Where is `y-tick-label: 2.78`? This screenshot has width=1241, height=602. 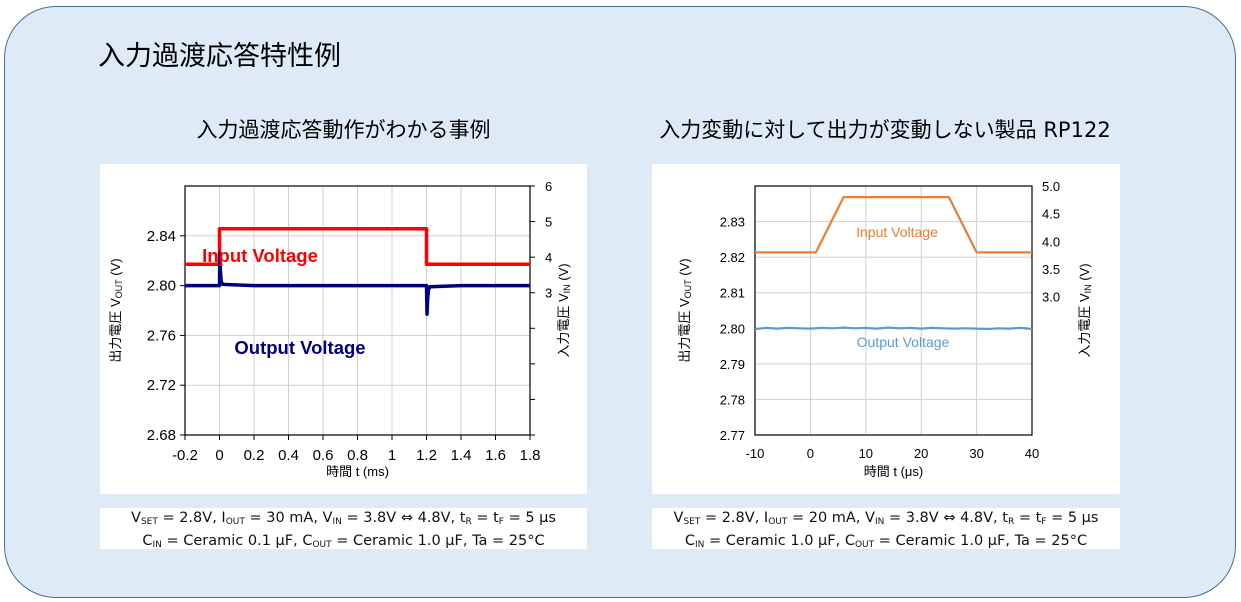
y-tick-label: 2.78 is located at coordinates (732, 399).